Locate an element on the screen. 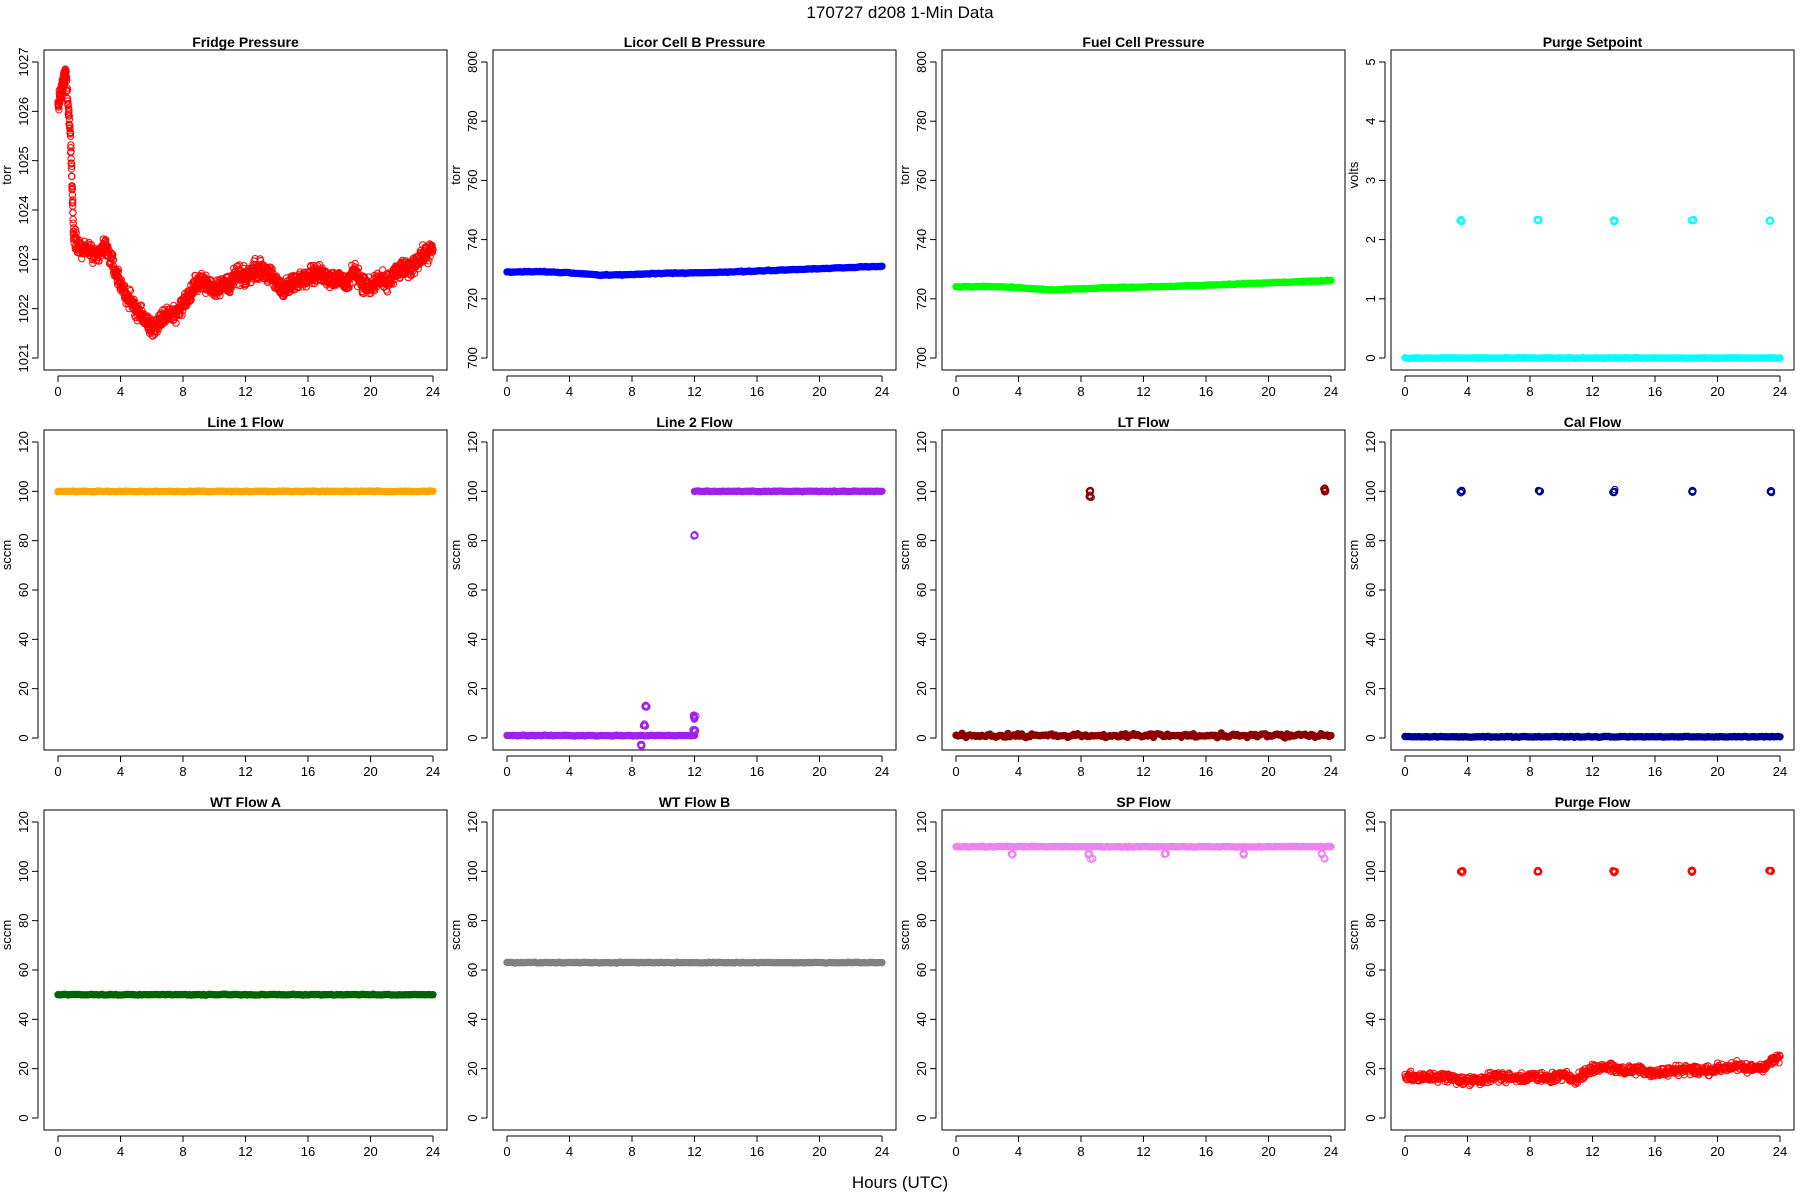  y-axis-label: volts is located at coordinates (1353, 174).